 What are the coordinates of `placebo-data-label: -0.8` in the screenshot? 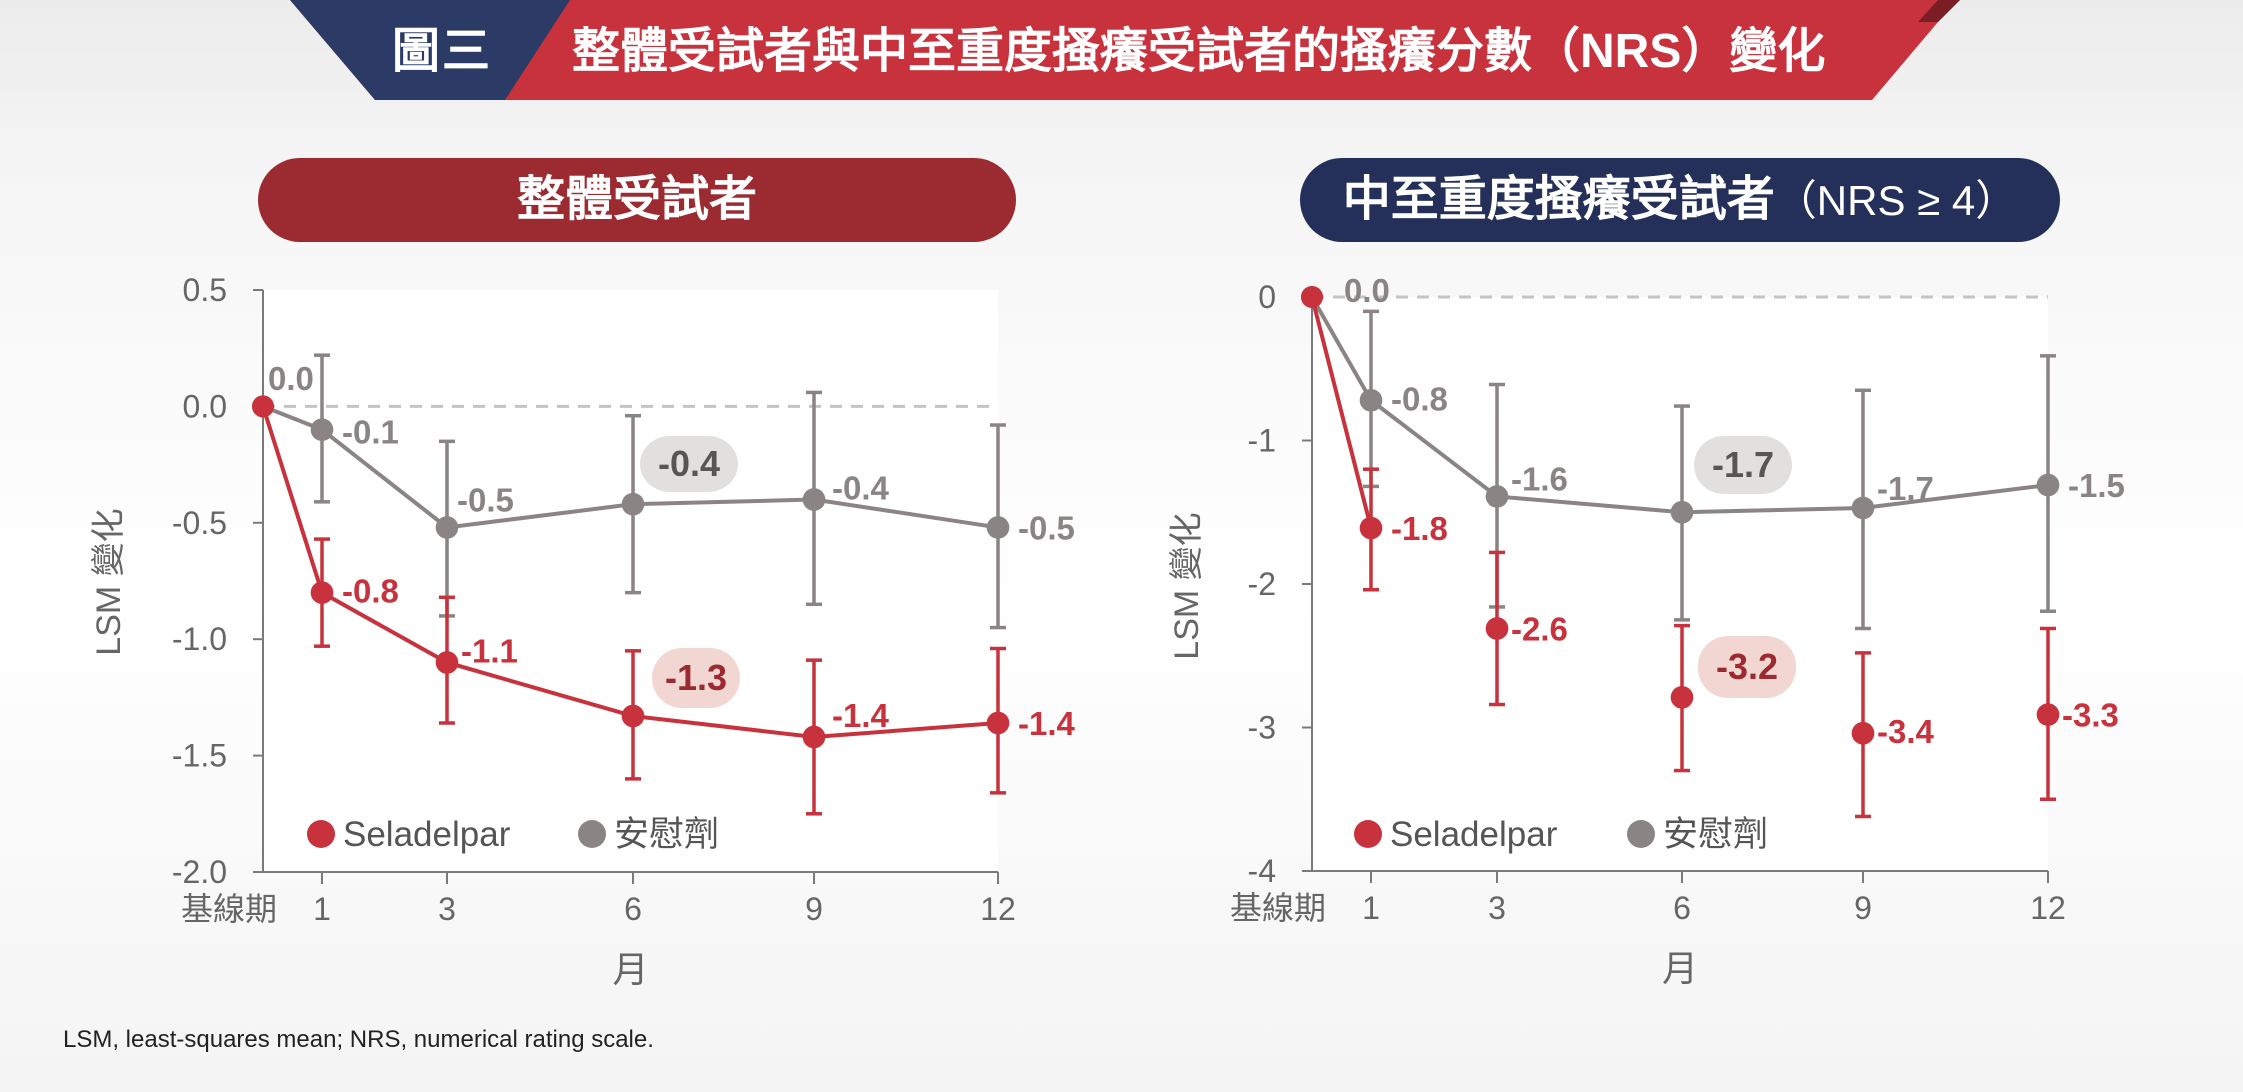 It's located at (1419, 398).